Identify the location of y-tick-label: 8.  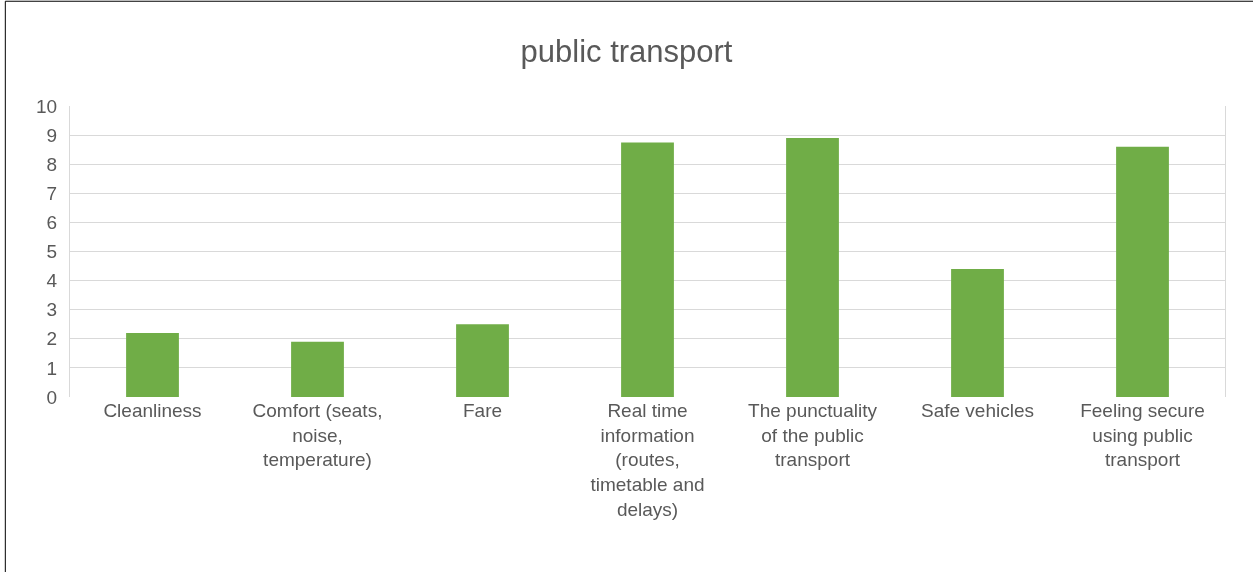
(52, 164).